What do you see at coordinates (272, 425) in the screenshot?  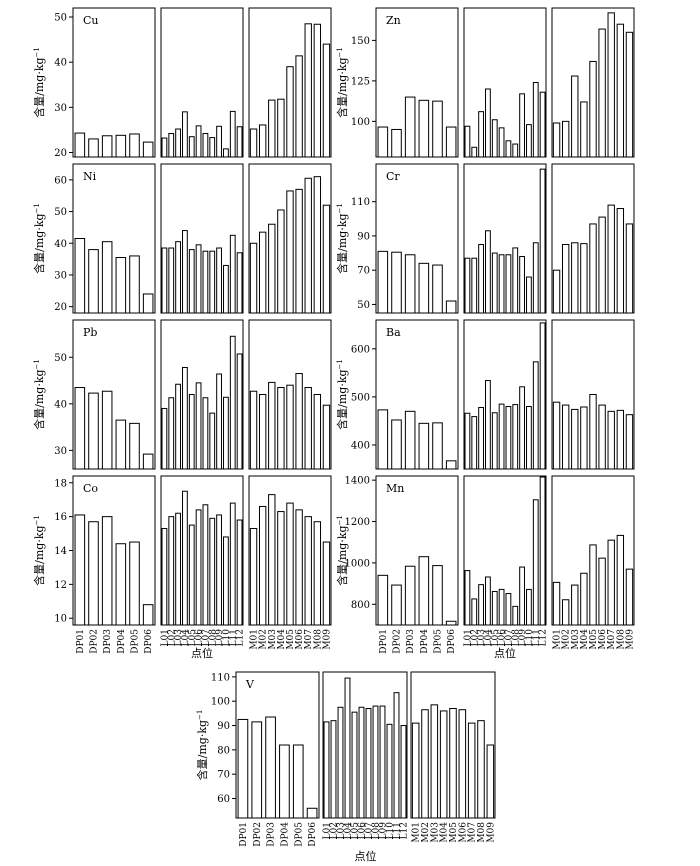 I see `bar-pb-m03` at bounding box center [272, 425].